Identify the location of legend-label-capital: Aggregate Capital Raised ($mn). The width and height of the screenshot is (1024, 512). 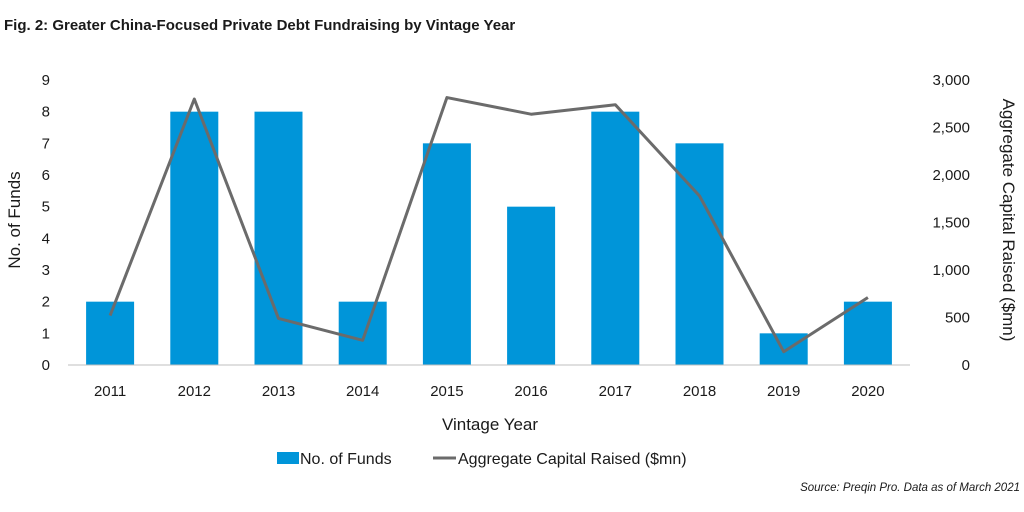
(572, 459).